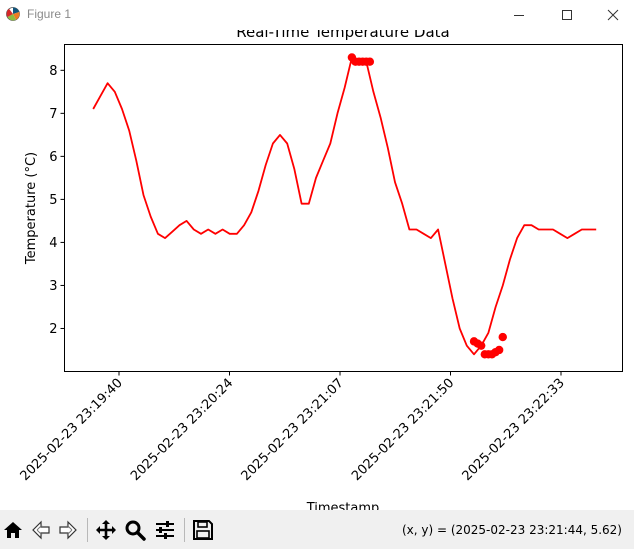 Image resolution: width=634 pixels, height=549 pixels. I want to click on x-tick-label: 2025-02-23 23:20:24, so click(182, 430).